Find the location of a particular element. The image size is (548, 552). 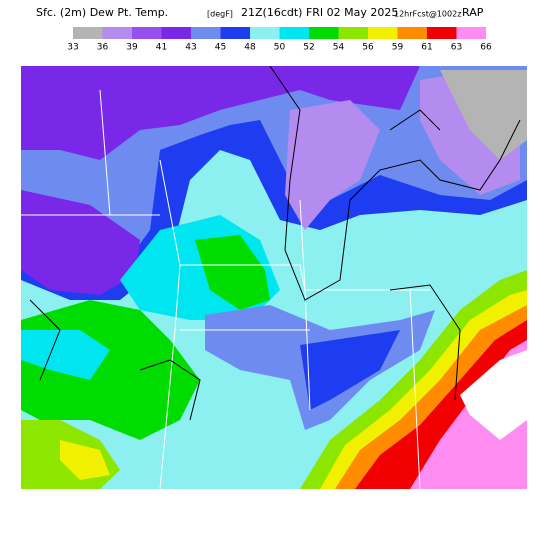

legend-label: 36 is located at coordinates (103, 48).